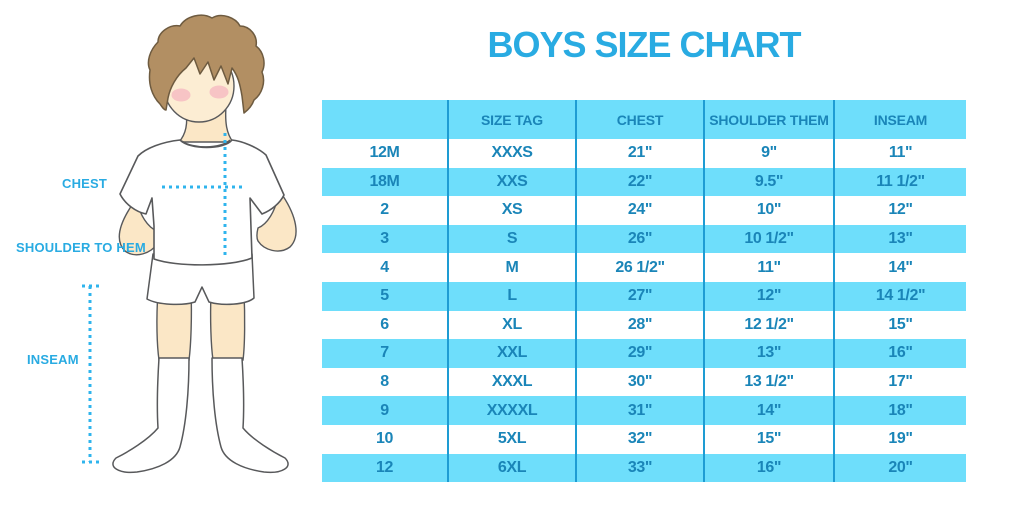 This screenshot has height=512, width=1024. I want to click on table-cell: 6, so click(385, 325).